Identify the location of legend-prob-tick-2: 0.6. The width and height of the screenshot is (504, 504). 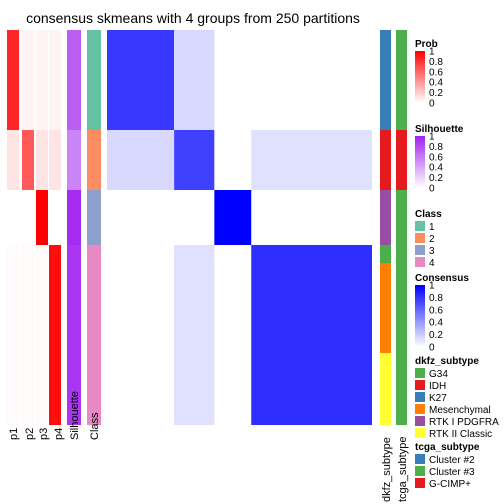
(436, 72).